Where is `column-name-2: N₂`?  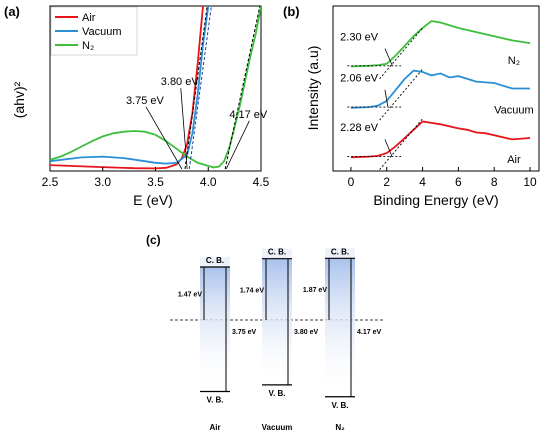
column-name-2: N₂ is located at coordinates (340, 427).